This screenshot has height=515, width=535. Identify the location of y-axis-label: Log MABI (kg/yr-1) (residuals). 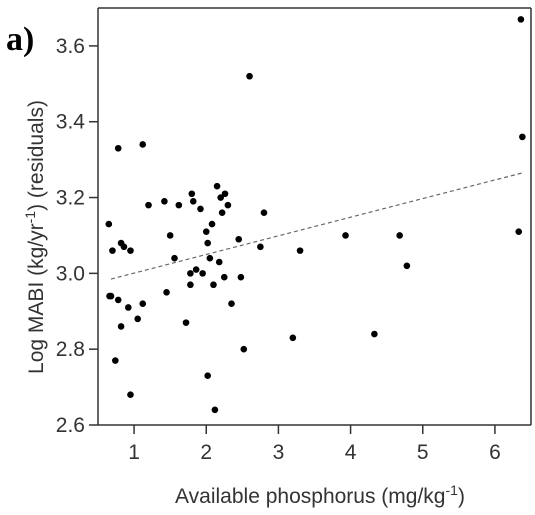
(35, 237).